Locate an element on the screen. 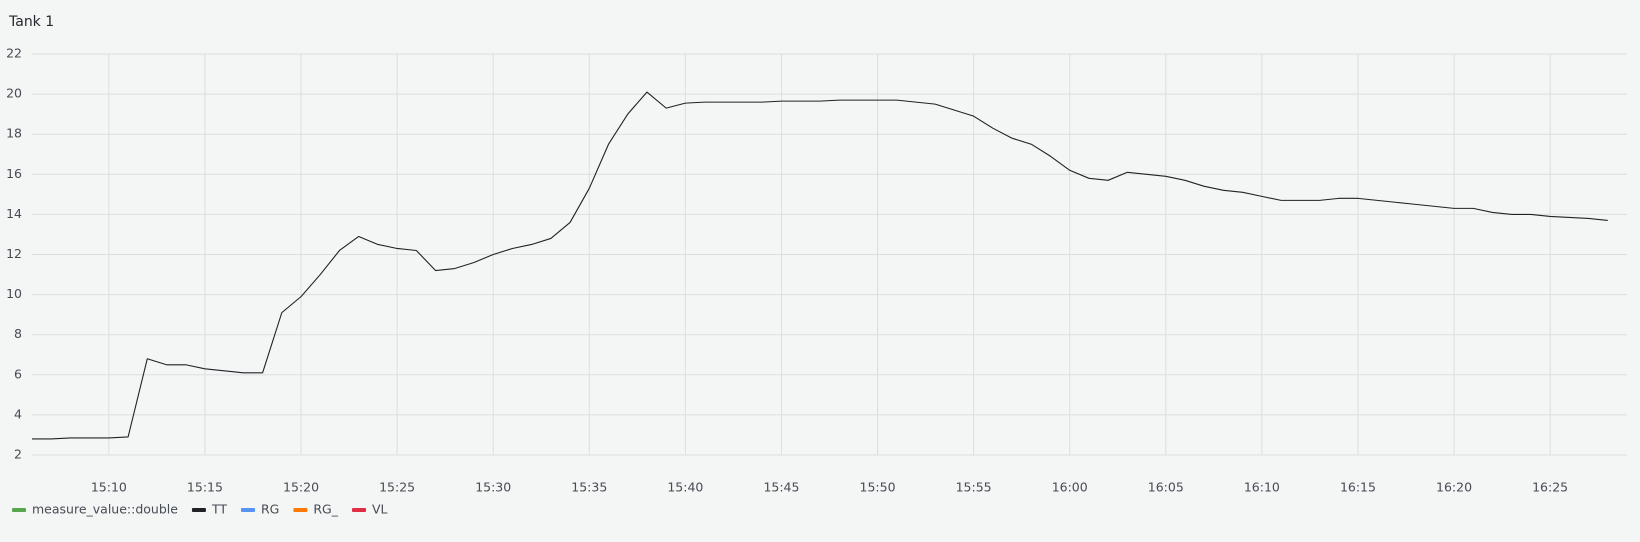 The height and width of the screenshot is (542, 1640). legend-item: RG_ is located at coordinates (316, 509).